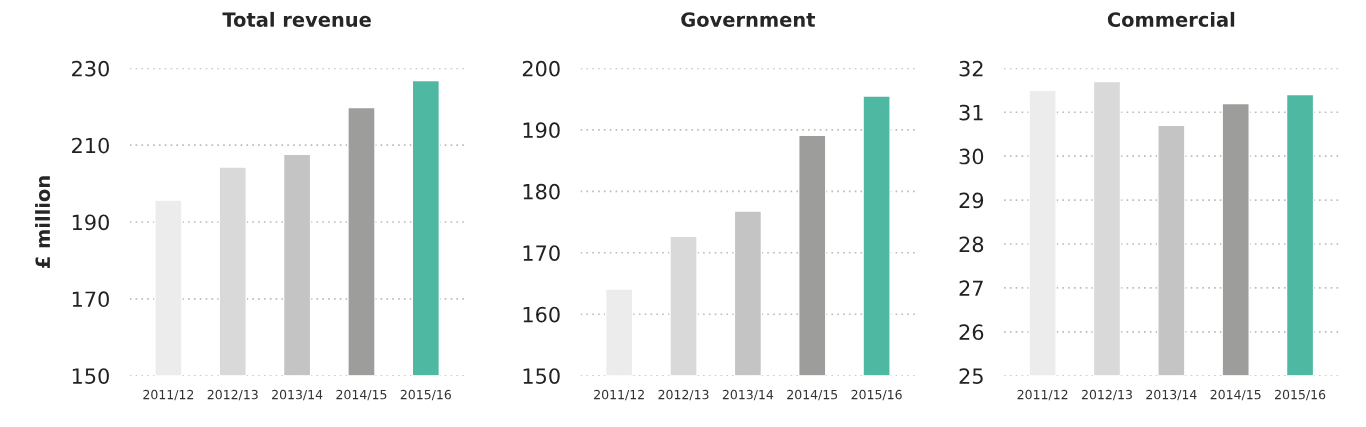  I want to click on y-tick-label: 230, so click(90, 68).